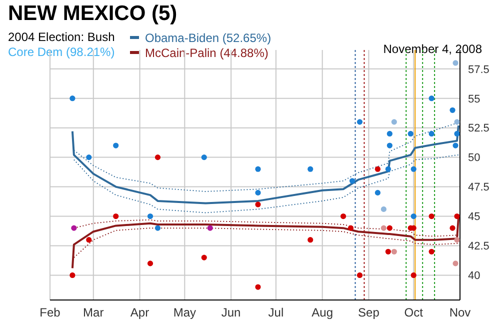 This screenshot has height=330, width=490. I want to click on y-tick-label: 40, so click(474, 276).